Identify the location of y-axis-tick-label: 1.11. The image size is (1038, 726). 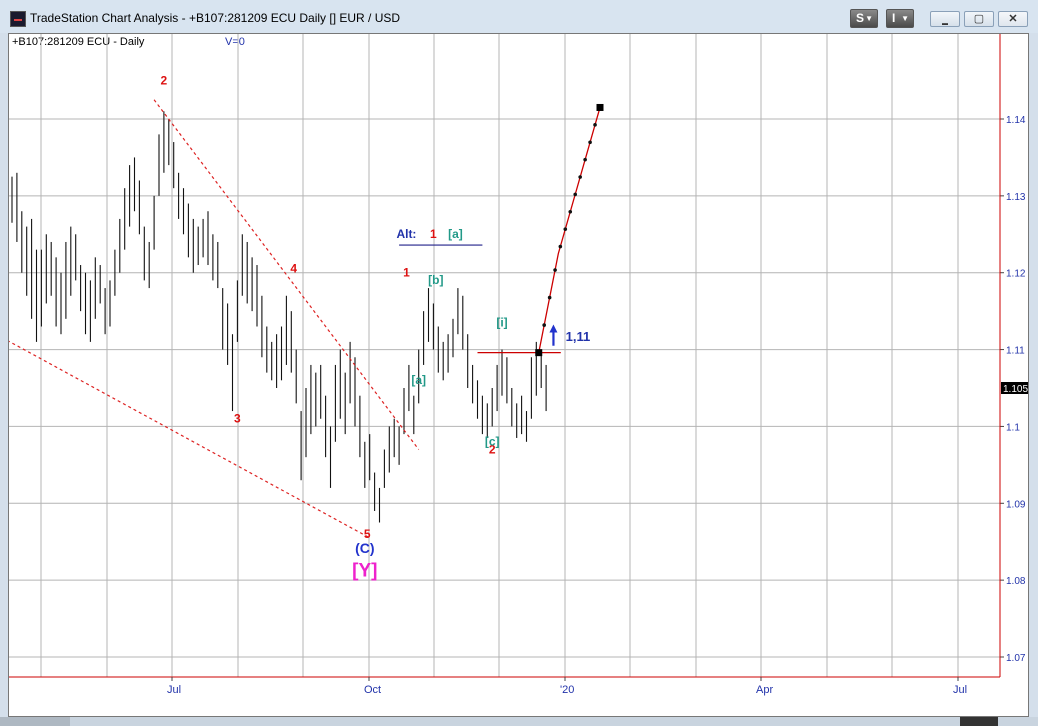
(1015, 351).